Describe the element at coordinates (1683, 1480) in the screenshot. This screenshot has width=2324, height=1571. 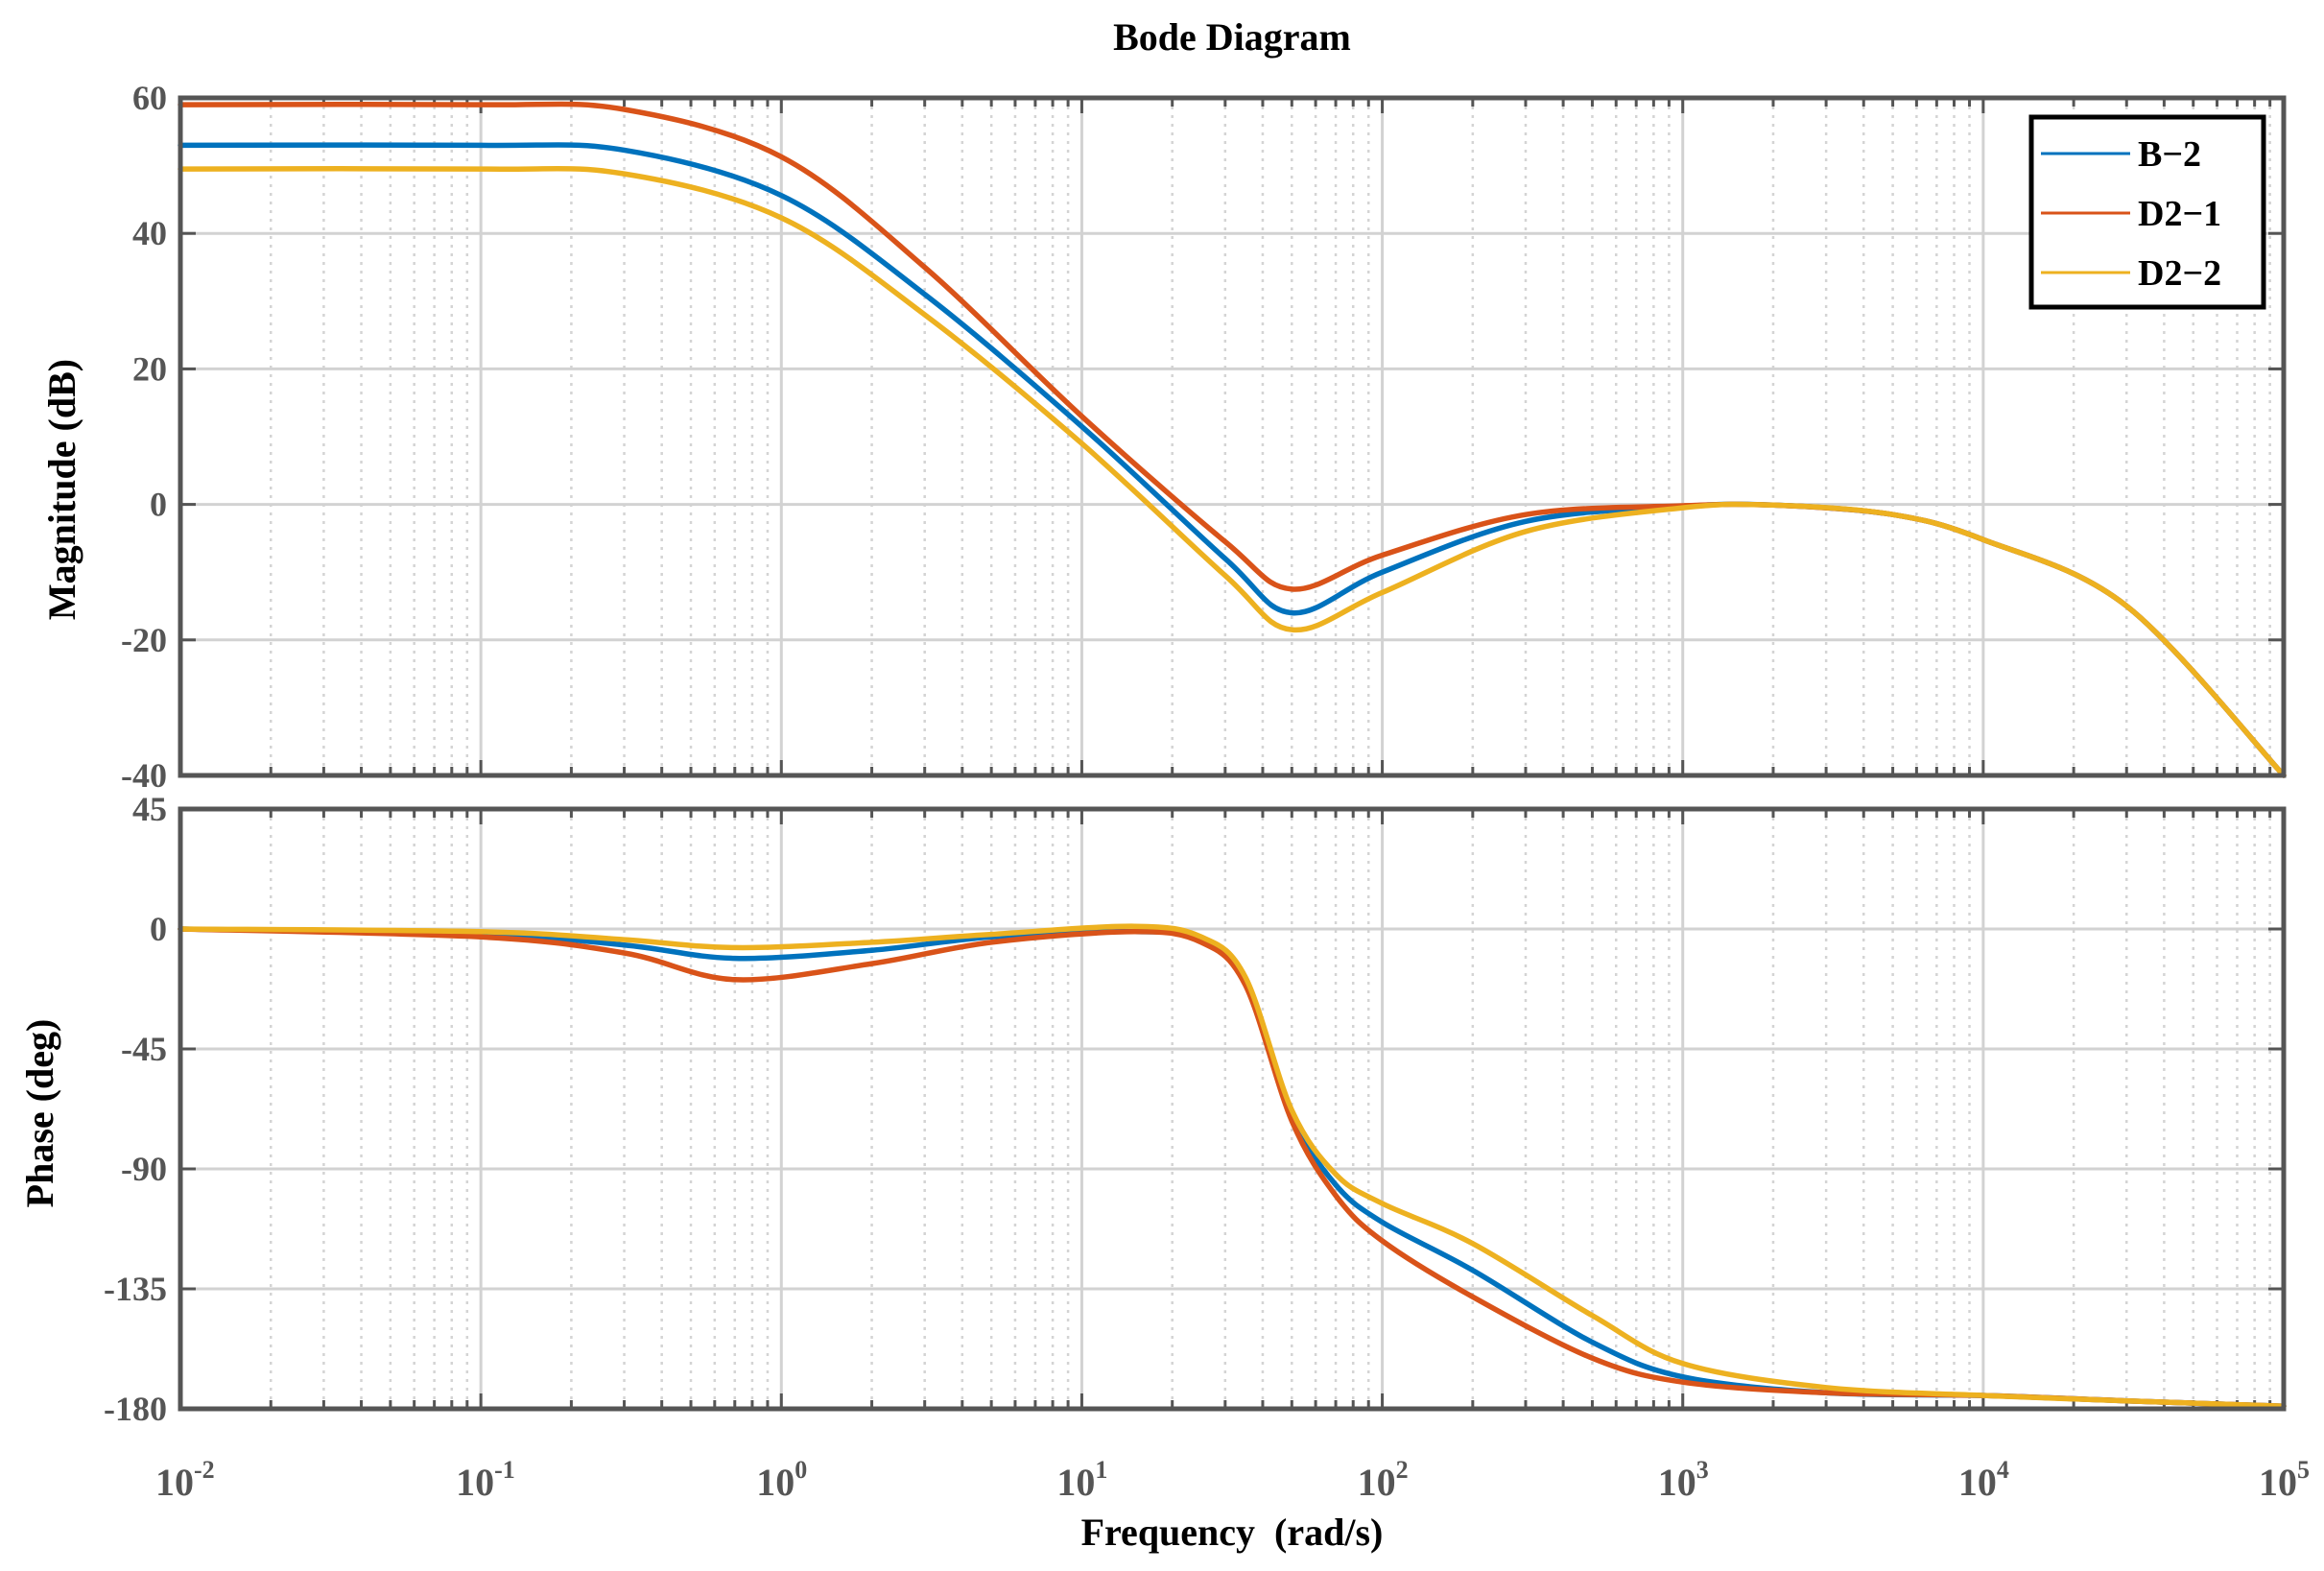
I see `xtick-label: 10³` at that location.